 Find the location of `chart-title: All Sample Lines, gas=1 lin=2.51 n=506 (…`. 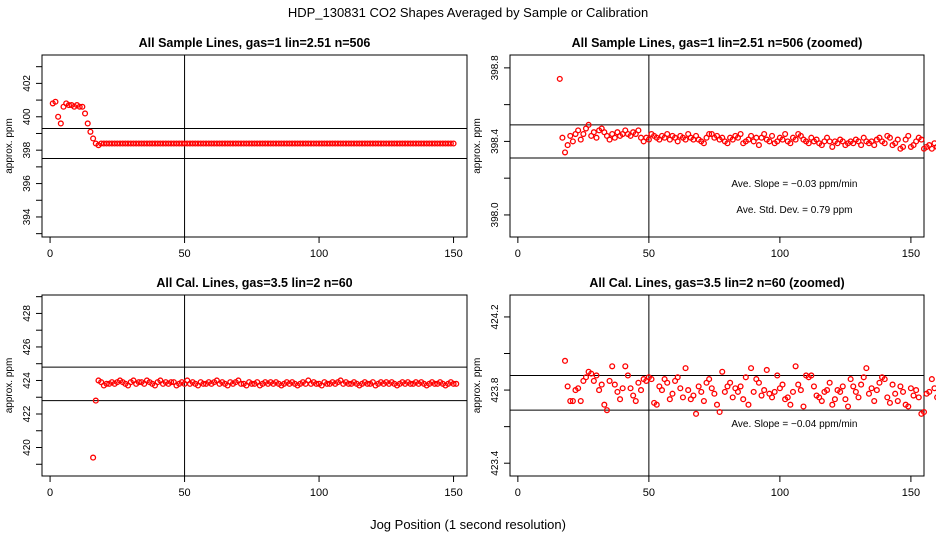

chart-title: All Sample Lines, gas=1 lin=2.51 n=506 (… is located at coordinates (717, 43).